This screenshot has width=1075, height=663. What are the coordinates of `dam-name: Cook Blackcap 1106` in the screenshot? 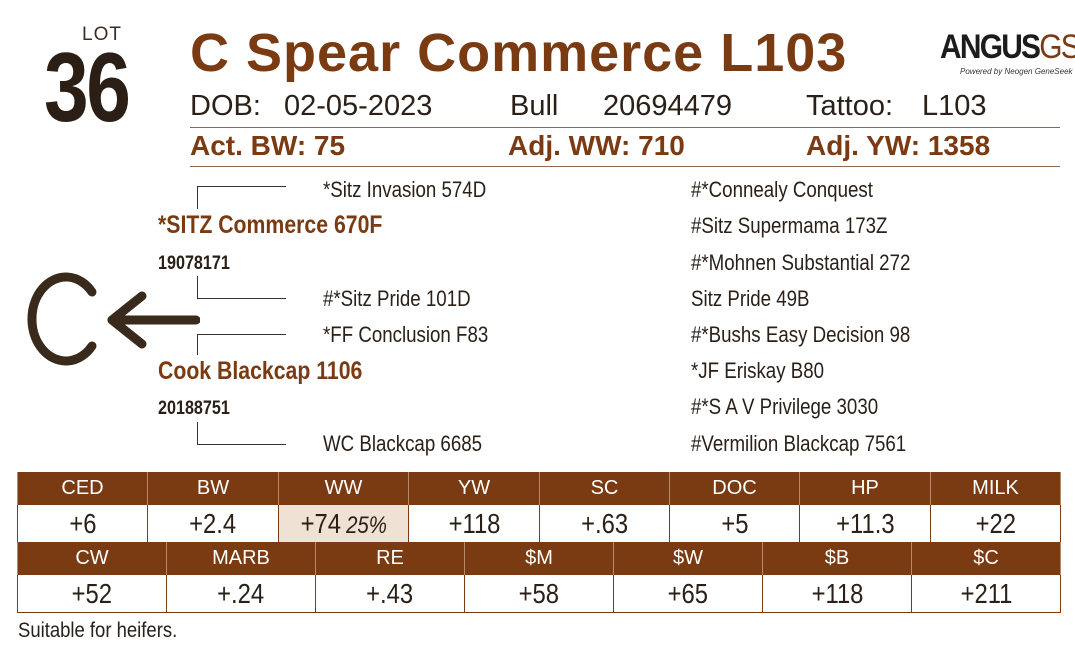 It's located at (260, 371).